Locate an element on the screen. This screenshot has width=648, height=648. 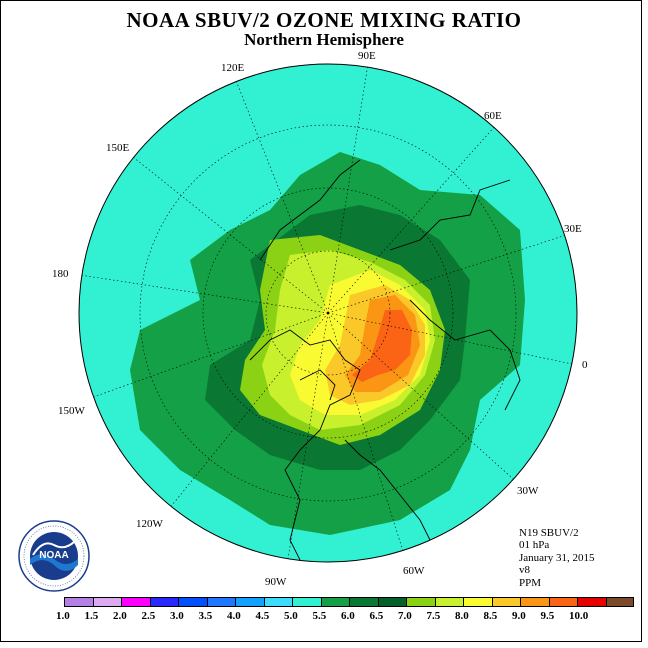
lon-label-30e: 30E is located at coordinates (573, 229).